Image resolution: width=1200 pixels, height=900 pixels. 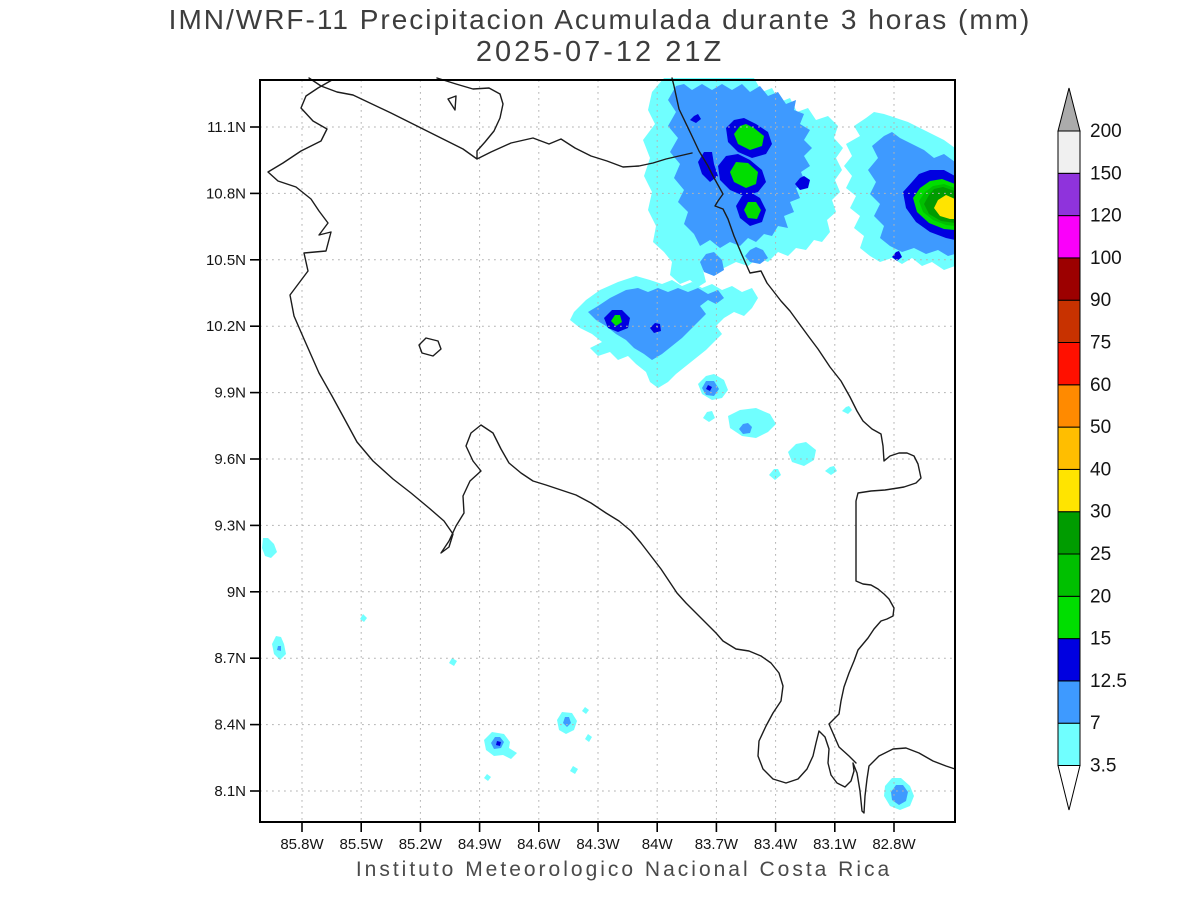 I want to click on lat-tick-label: 8.7N, so click(x=230, y=658).